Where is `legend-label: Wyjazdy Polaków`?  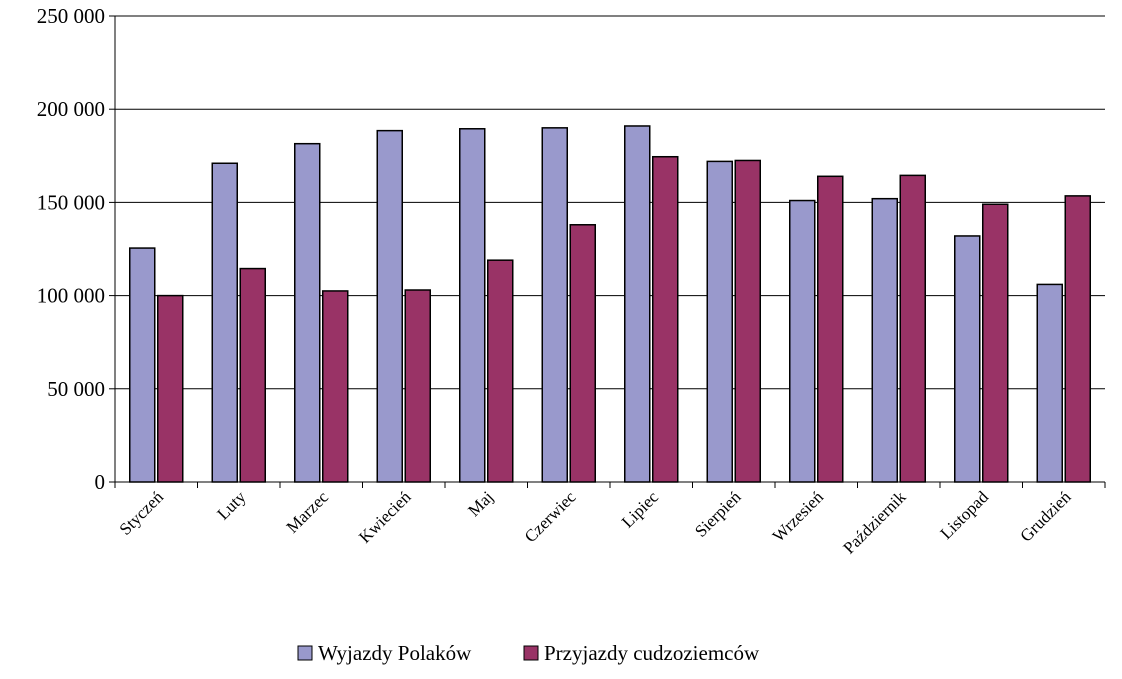
legend-label: Wyjazdy Polaków is located at coordinates (395, 653).